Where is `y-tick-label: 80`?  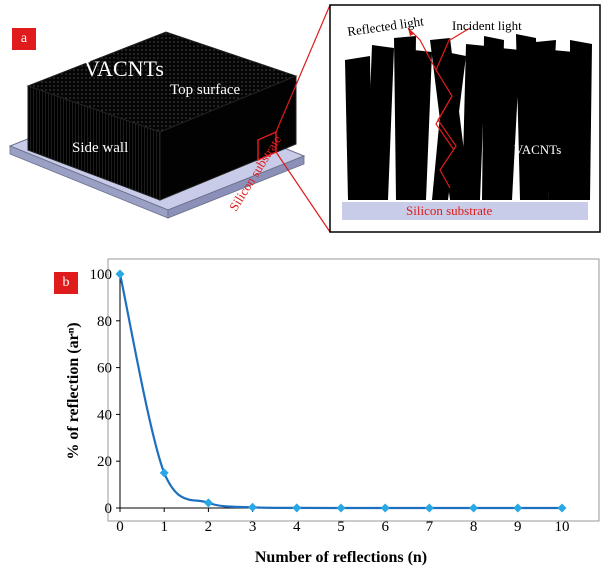 y-tick-label: 80 is located at coordinates (104, 322).